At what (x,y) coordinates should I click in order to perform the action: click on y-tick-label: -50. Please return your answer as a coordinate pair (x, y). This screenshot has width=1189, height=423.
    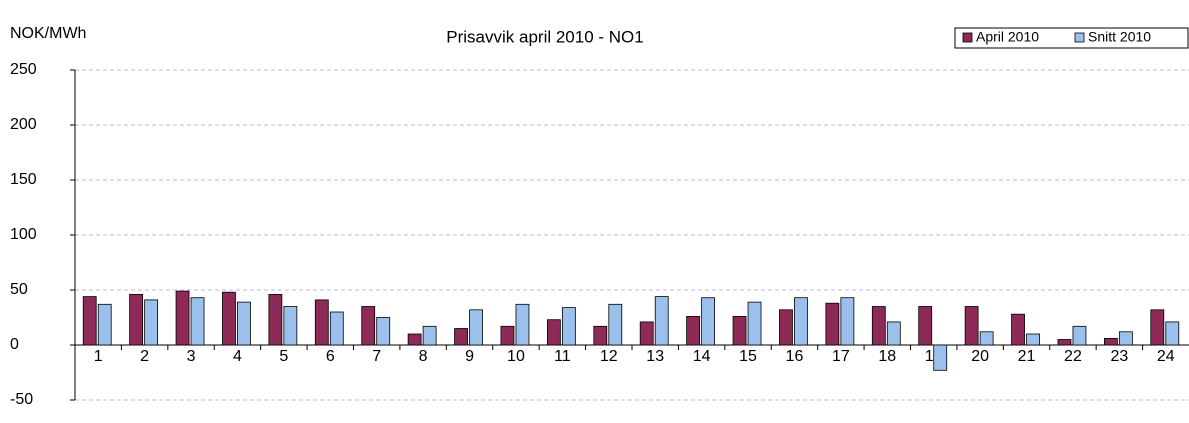
    Looking at the image, I should click on (21, 399).